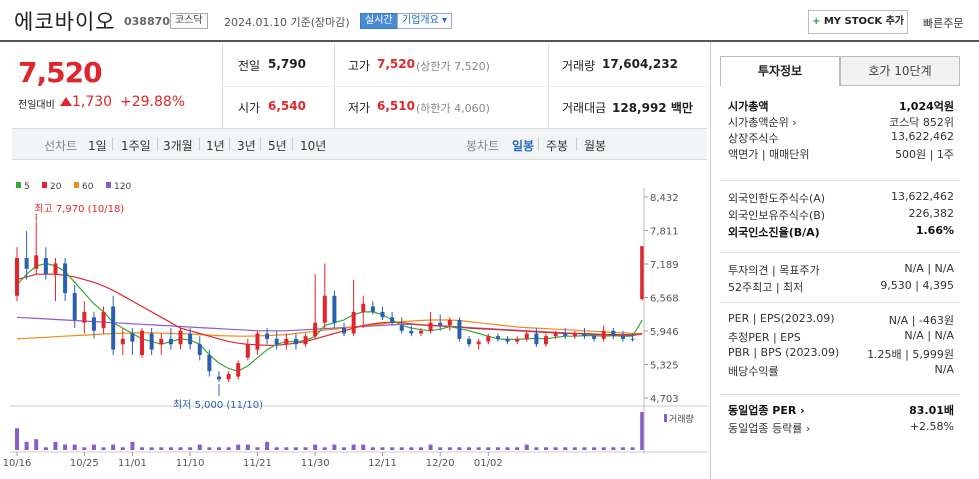 This screenshot has height=479, width=979. What do you see at coordinates (781, 318) in the screenshot?
I see `info-label: PER | EPS(2023.09)` at bounding box center [781, 318].